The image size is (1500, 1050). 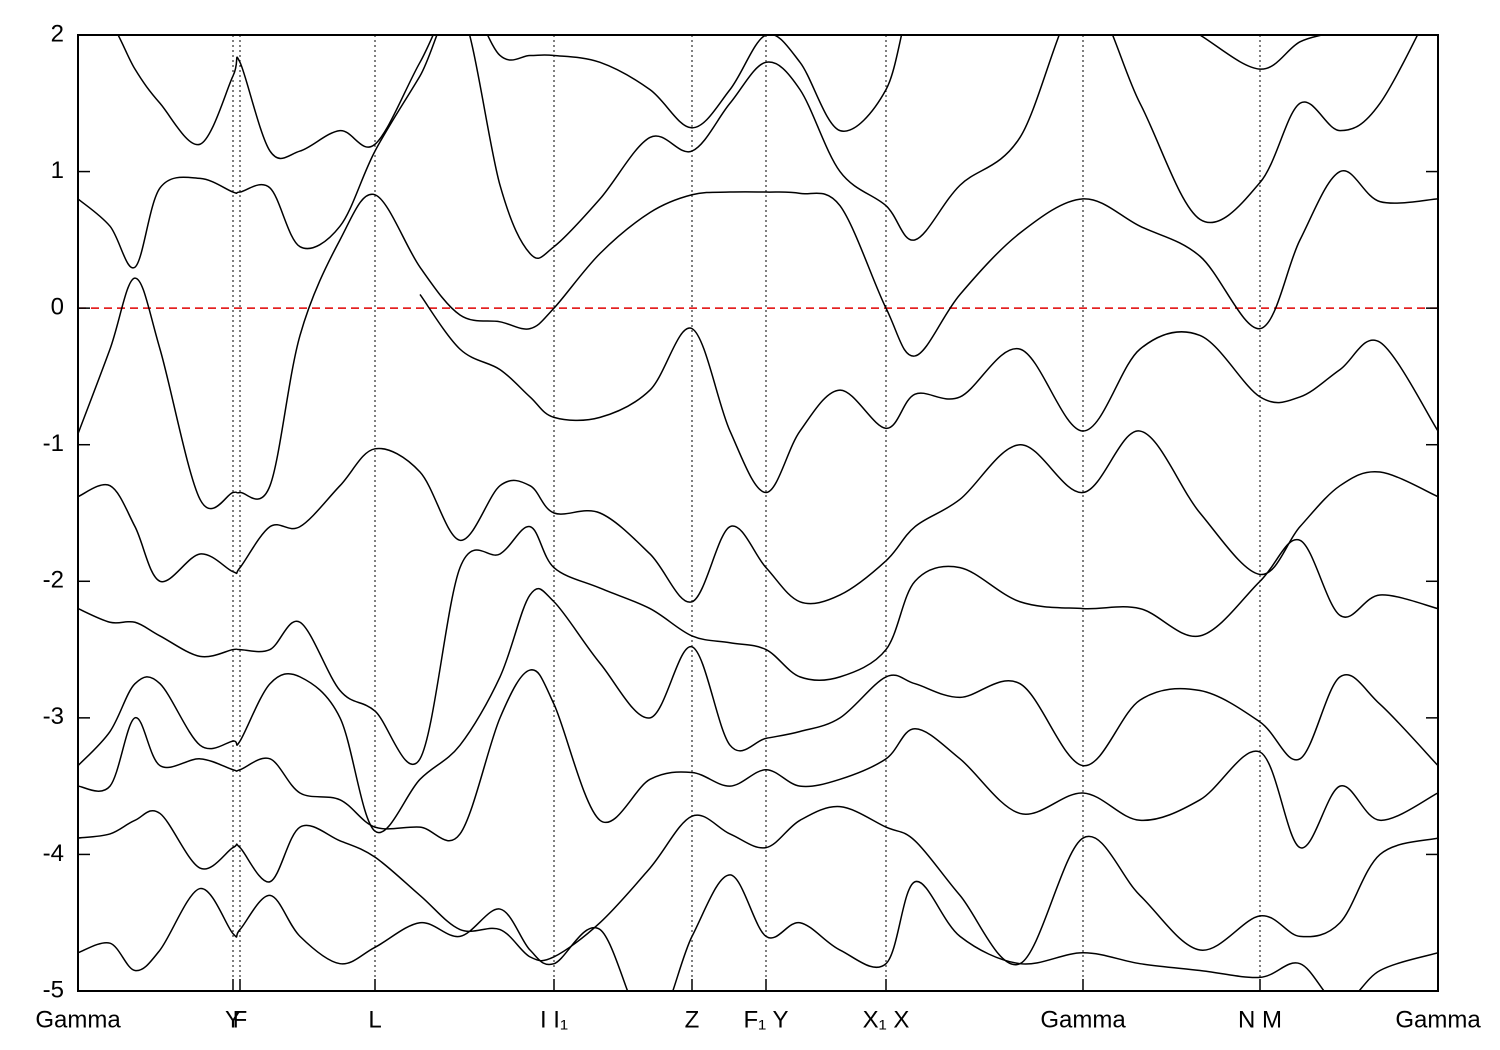 What do you see at coordinates (53, 716) in the screenshot?
I see `y-tick-label: -3` at bounding box center [53, 716].